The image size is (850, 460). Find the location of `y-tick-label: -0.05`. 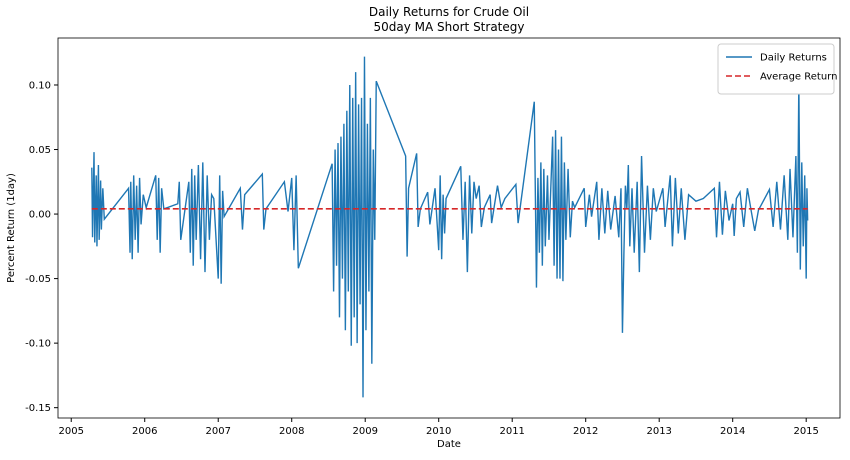

y-tick-label: -0.05 is located at coordinates (38, 279).